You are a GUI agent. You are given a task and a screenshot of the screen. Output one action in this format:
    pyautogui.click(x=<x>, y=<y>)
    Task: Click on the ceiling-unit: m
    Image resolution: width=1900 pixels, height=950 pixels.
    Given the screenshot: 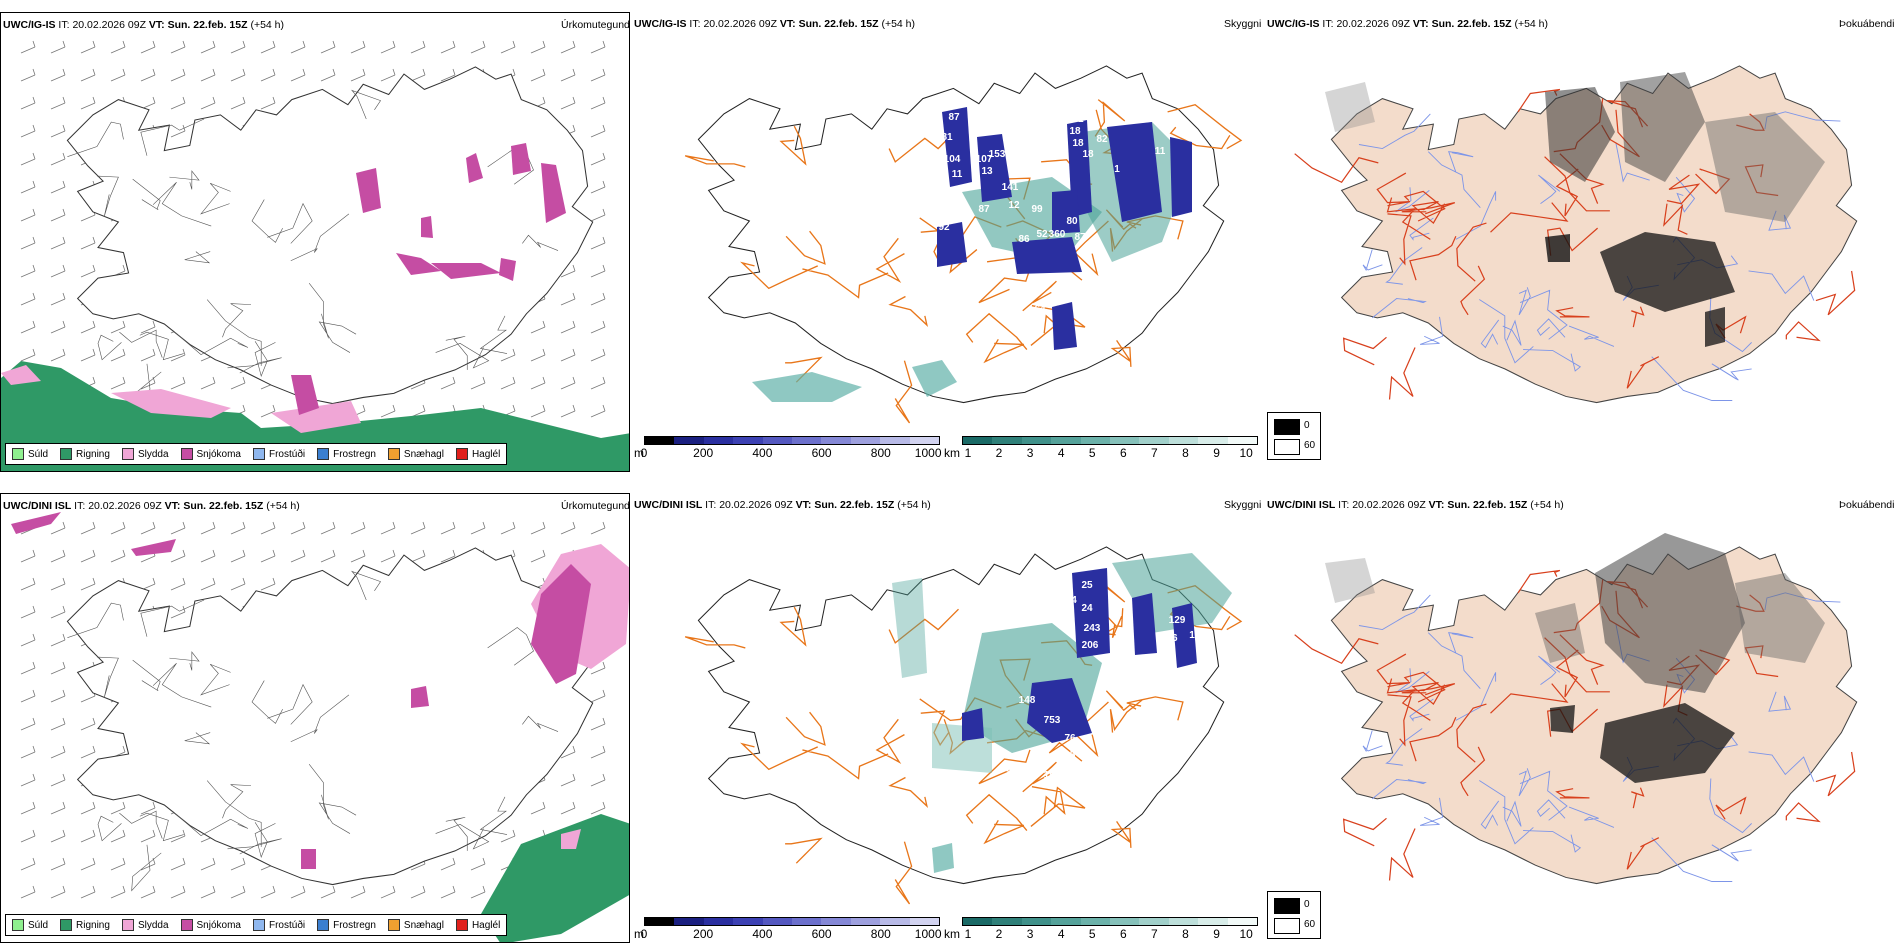 What is the action you would take?
    pyautogui.click(x=639, y=453)
    